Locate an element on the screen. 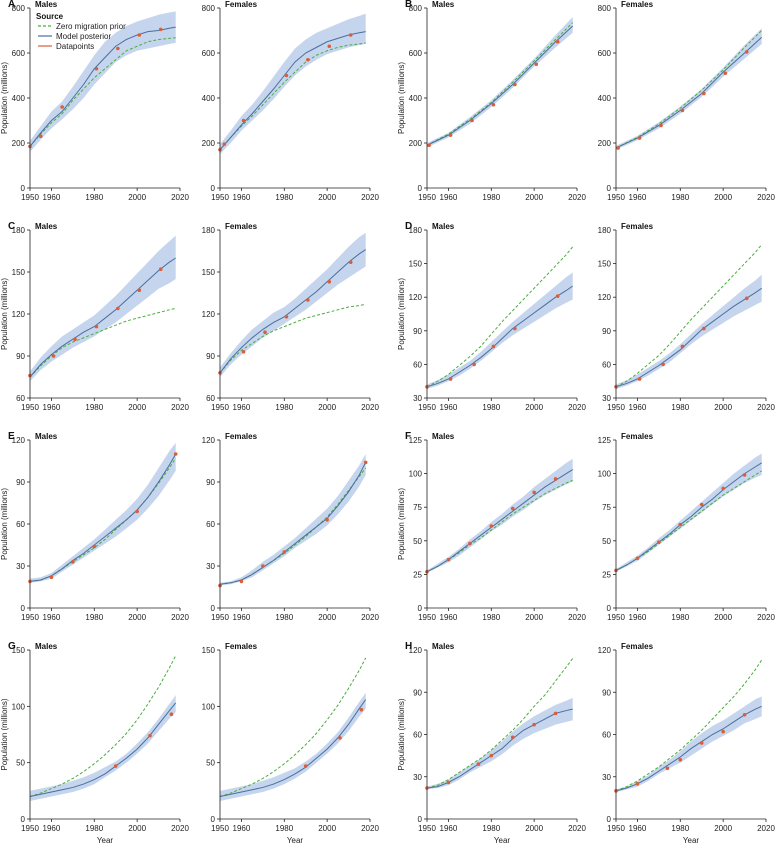 Image resolution: width=775 pixels, height=848 pixels. panel-f-females: 0 25 50 75 100 125 1950 1960 1980 2000 2020 Females is located at coordinates (686, 527).